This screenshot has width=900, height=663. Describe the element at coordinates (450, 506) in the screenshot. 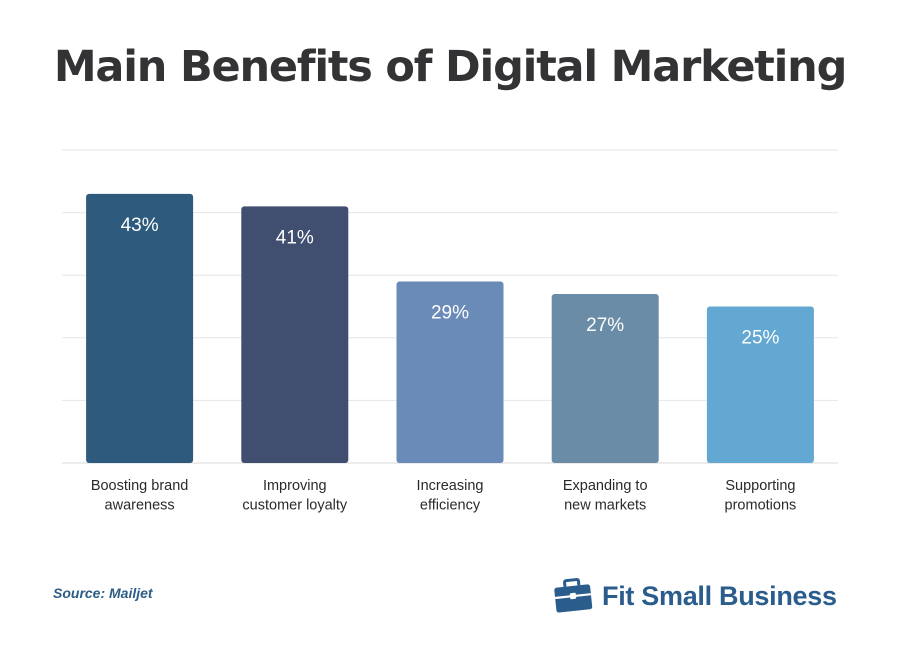

I see `category-label: efficiency` at that location.